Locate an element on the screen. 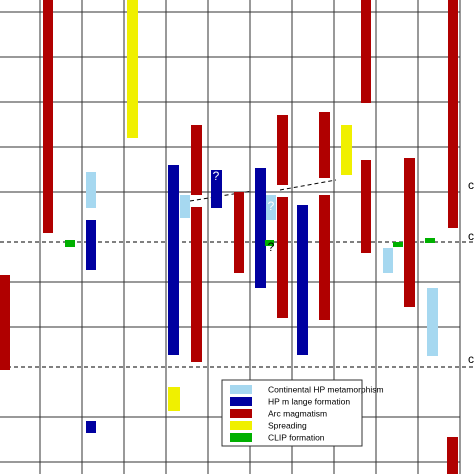 The height and width of the screenshot is (474, 474). legend-label: CLIP formation is located at coordinates (296, 437).